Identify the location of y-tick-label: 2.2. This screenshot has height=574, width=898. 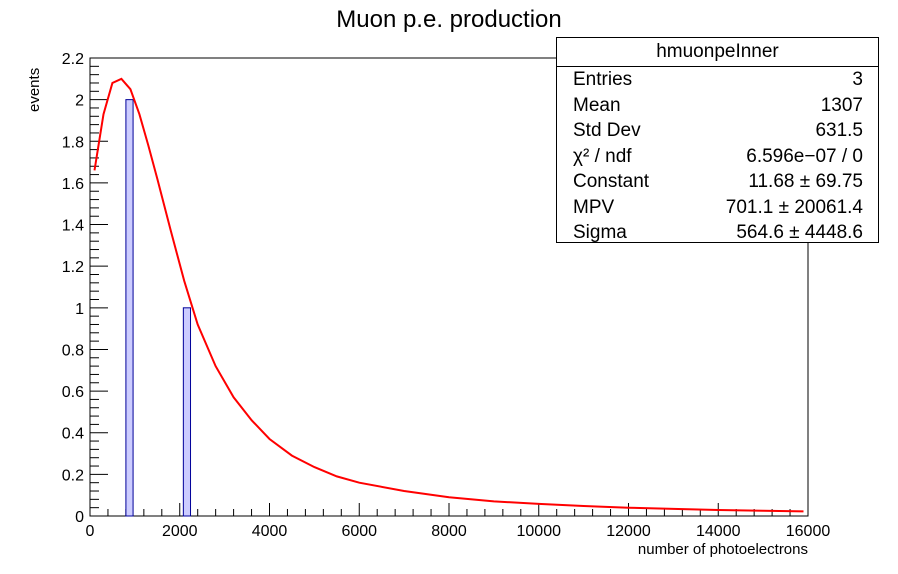
(73, 59).